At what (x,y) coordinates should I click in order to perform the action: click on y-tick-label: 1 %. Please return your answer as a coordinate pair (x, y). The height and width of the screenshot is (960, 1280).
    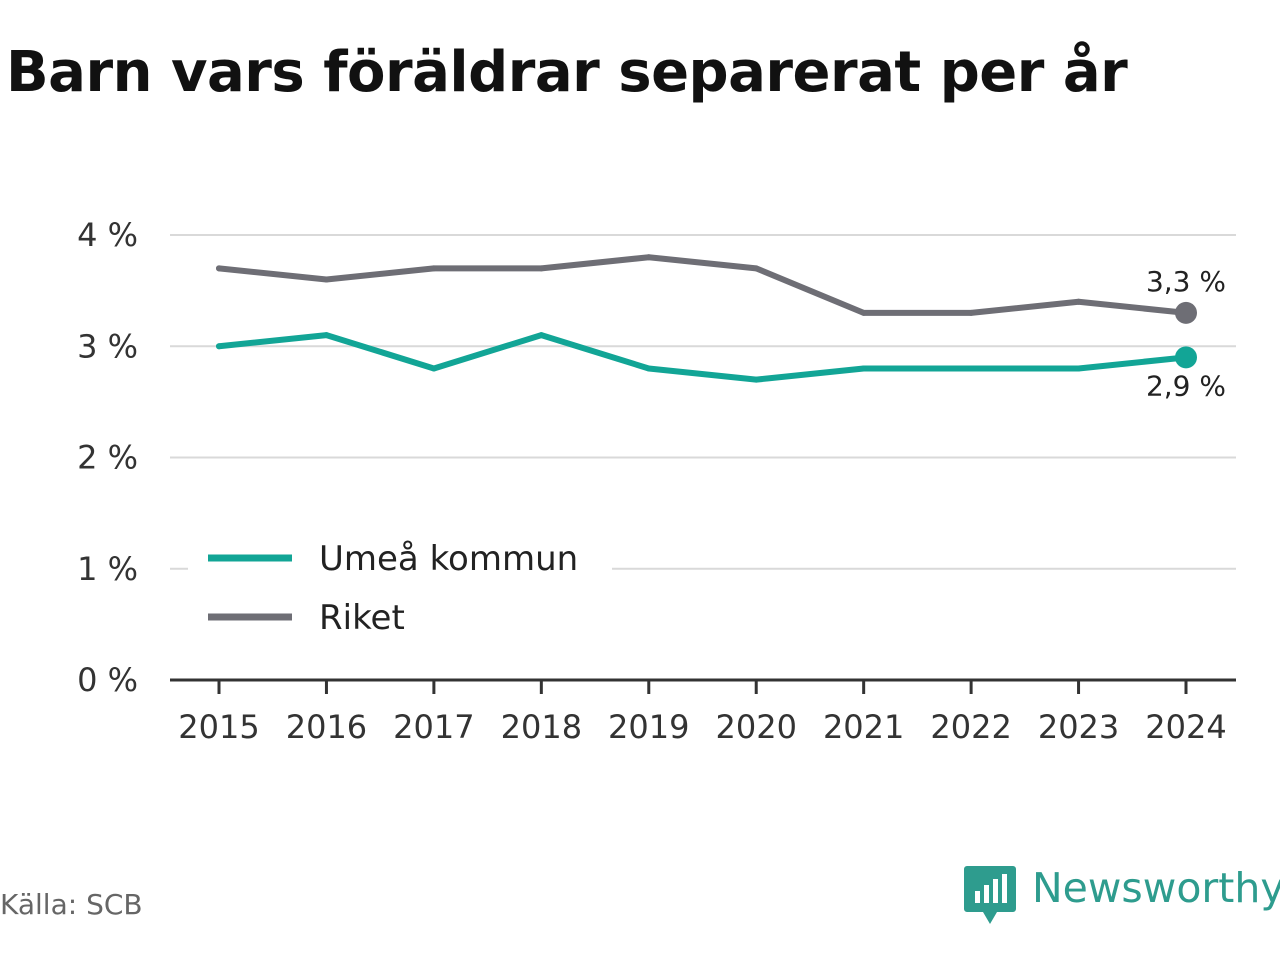
    Looking at the image, I should click on (107, 569).